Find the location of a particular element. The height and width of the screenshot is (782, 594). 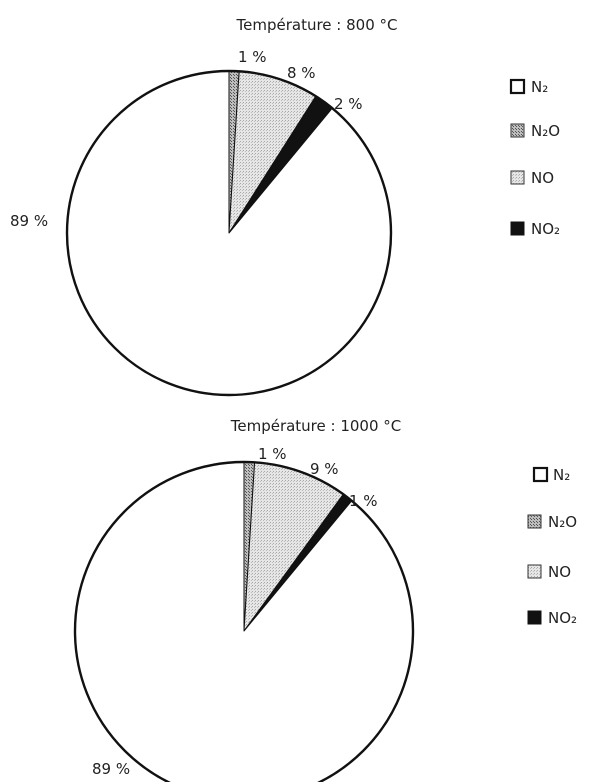

slice-label-no: 9 % is located at coordinates (324, 469).